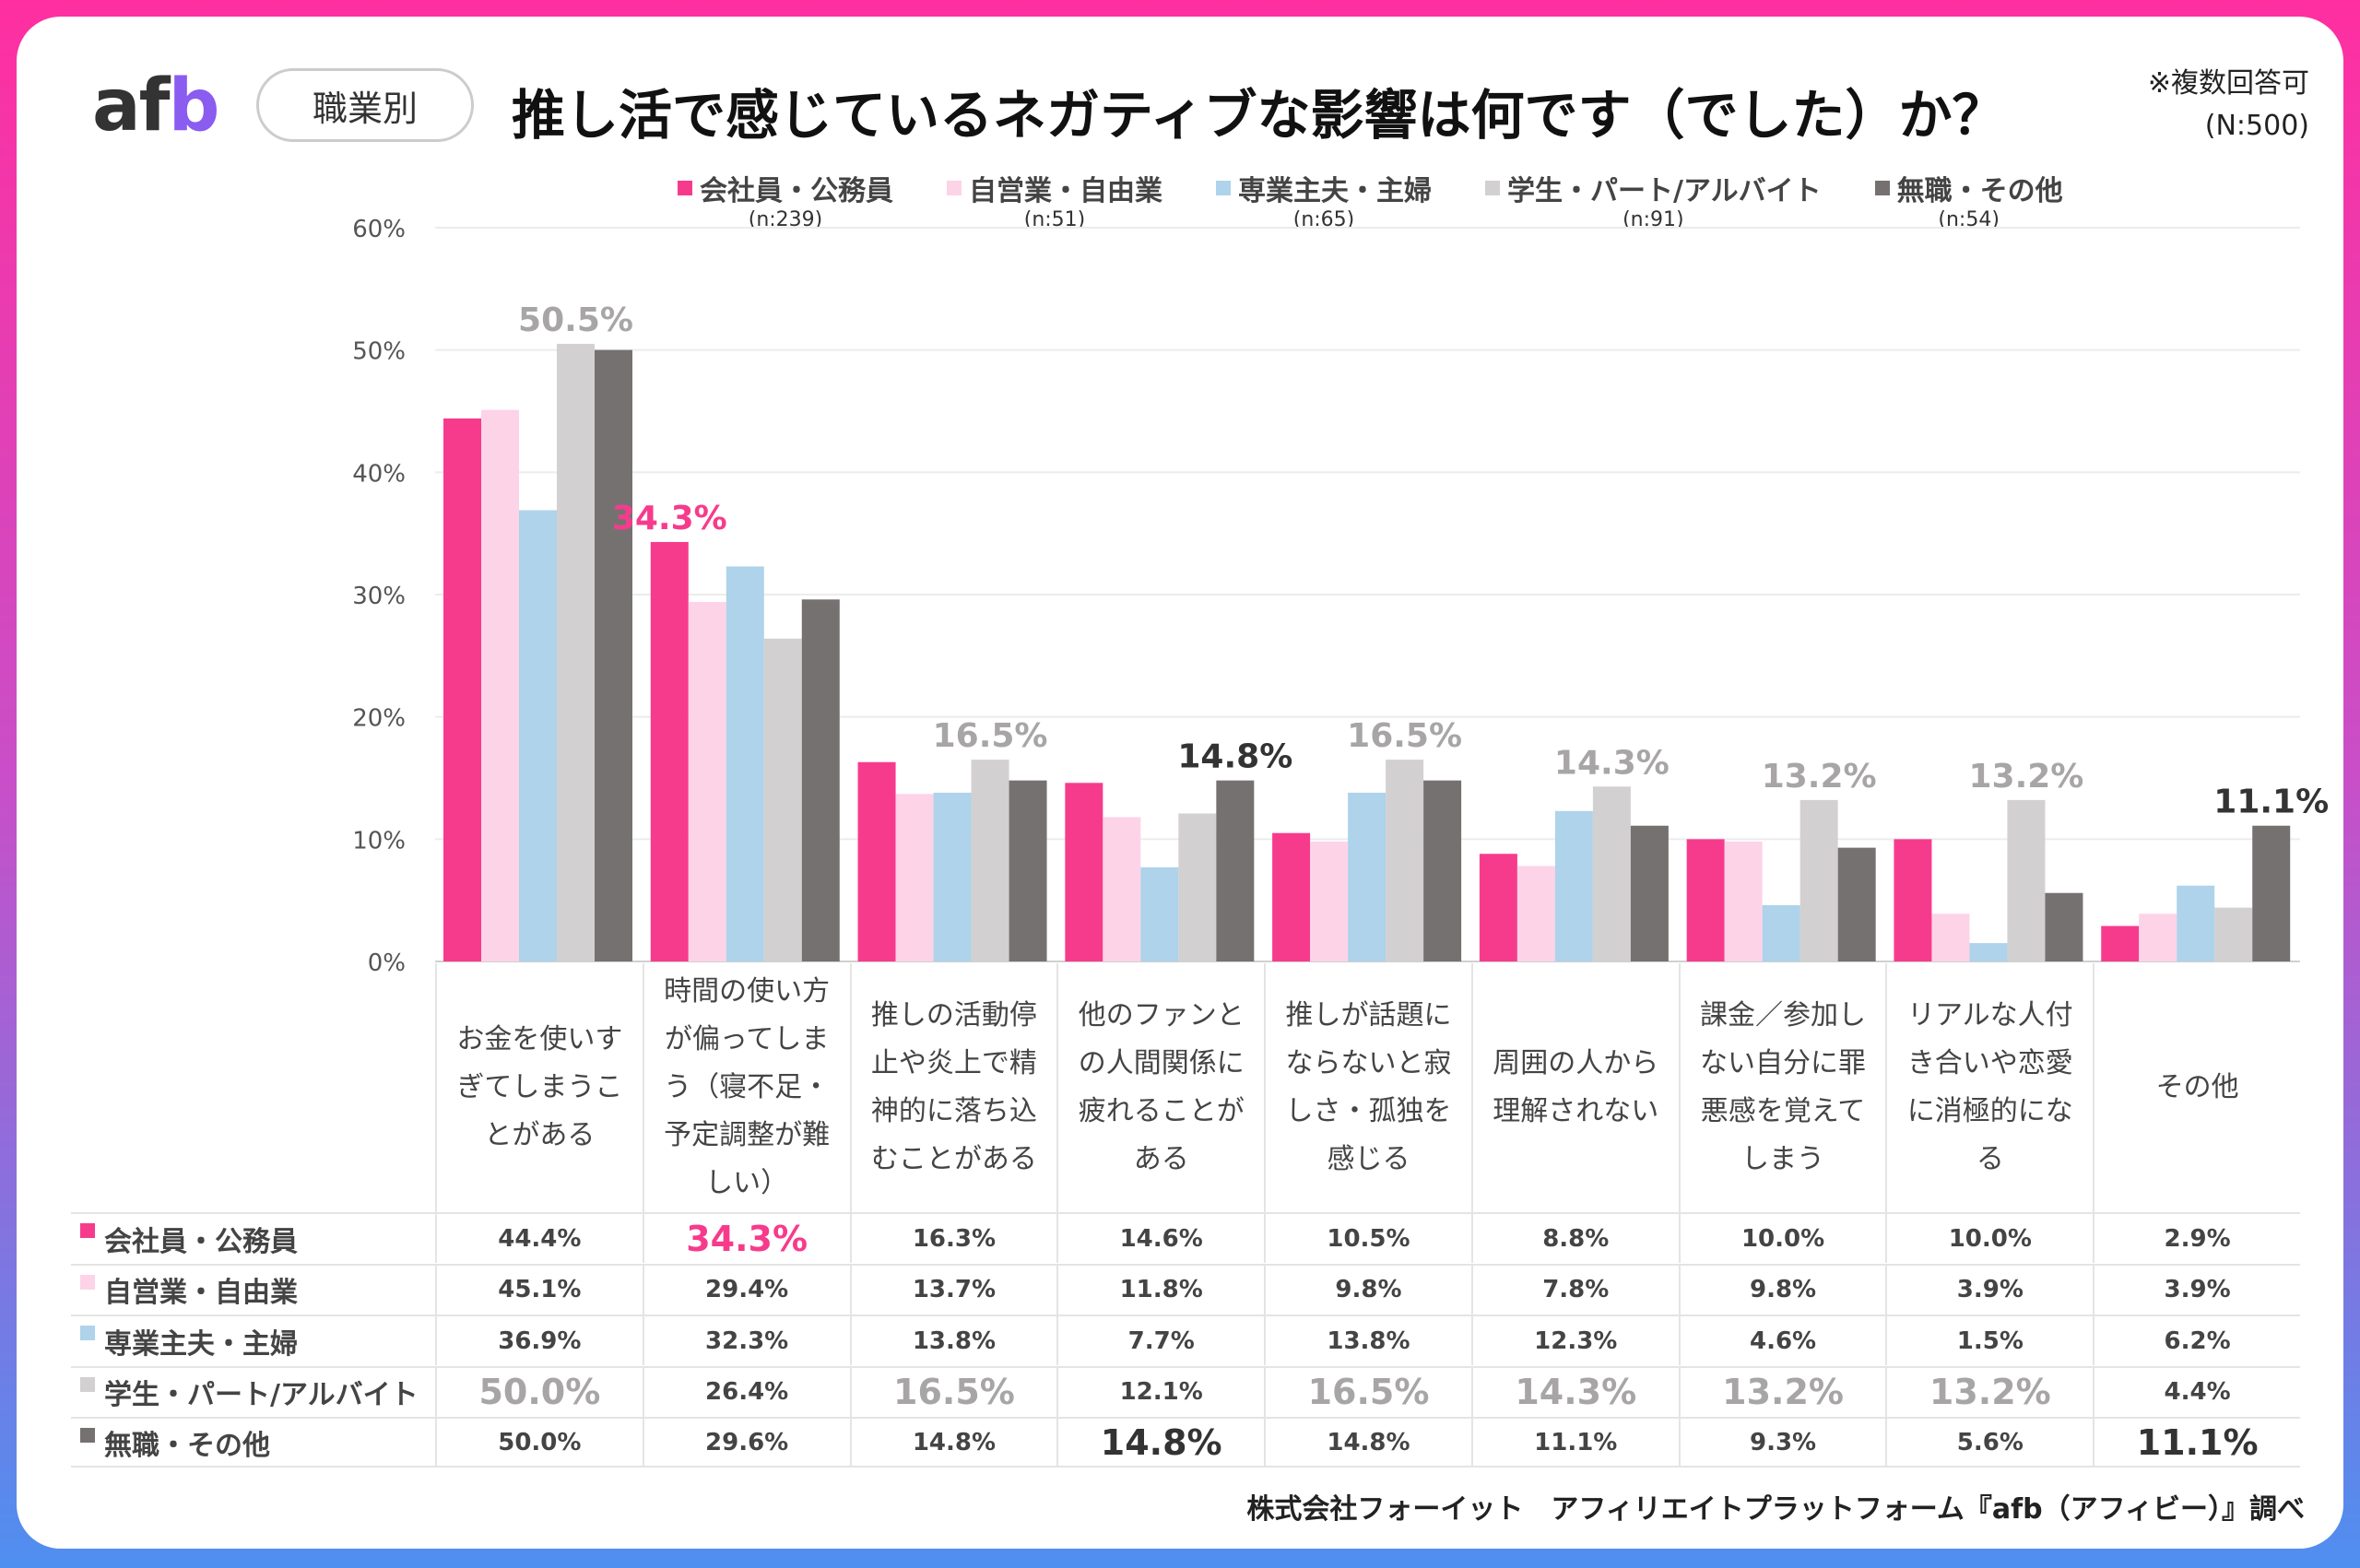  I want to click on legend-label: 会社員・公務員, so click(796, 191).